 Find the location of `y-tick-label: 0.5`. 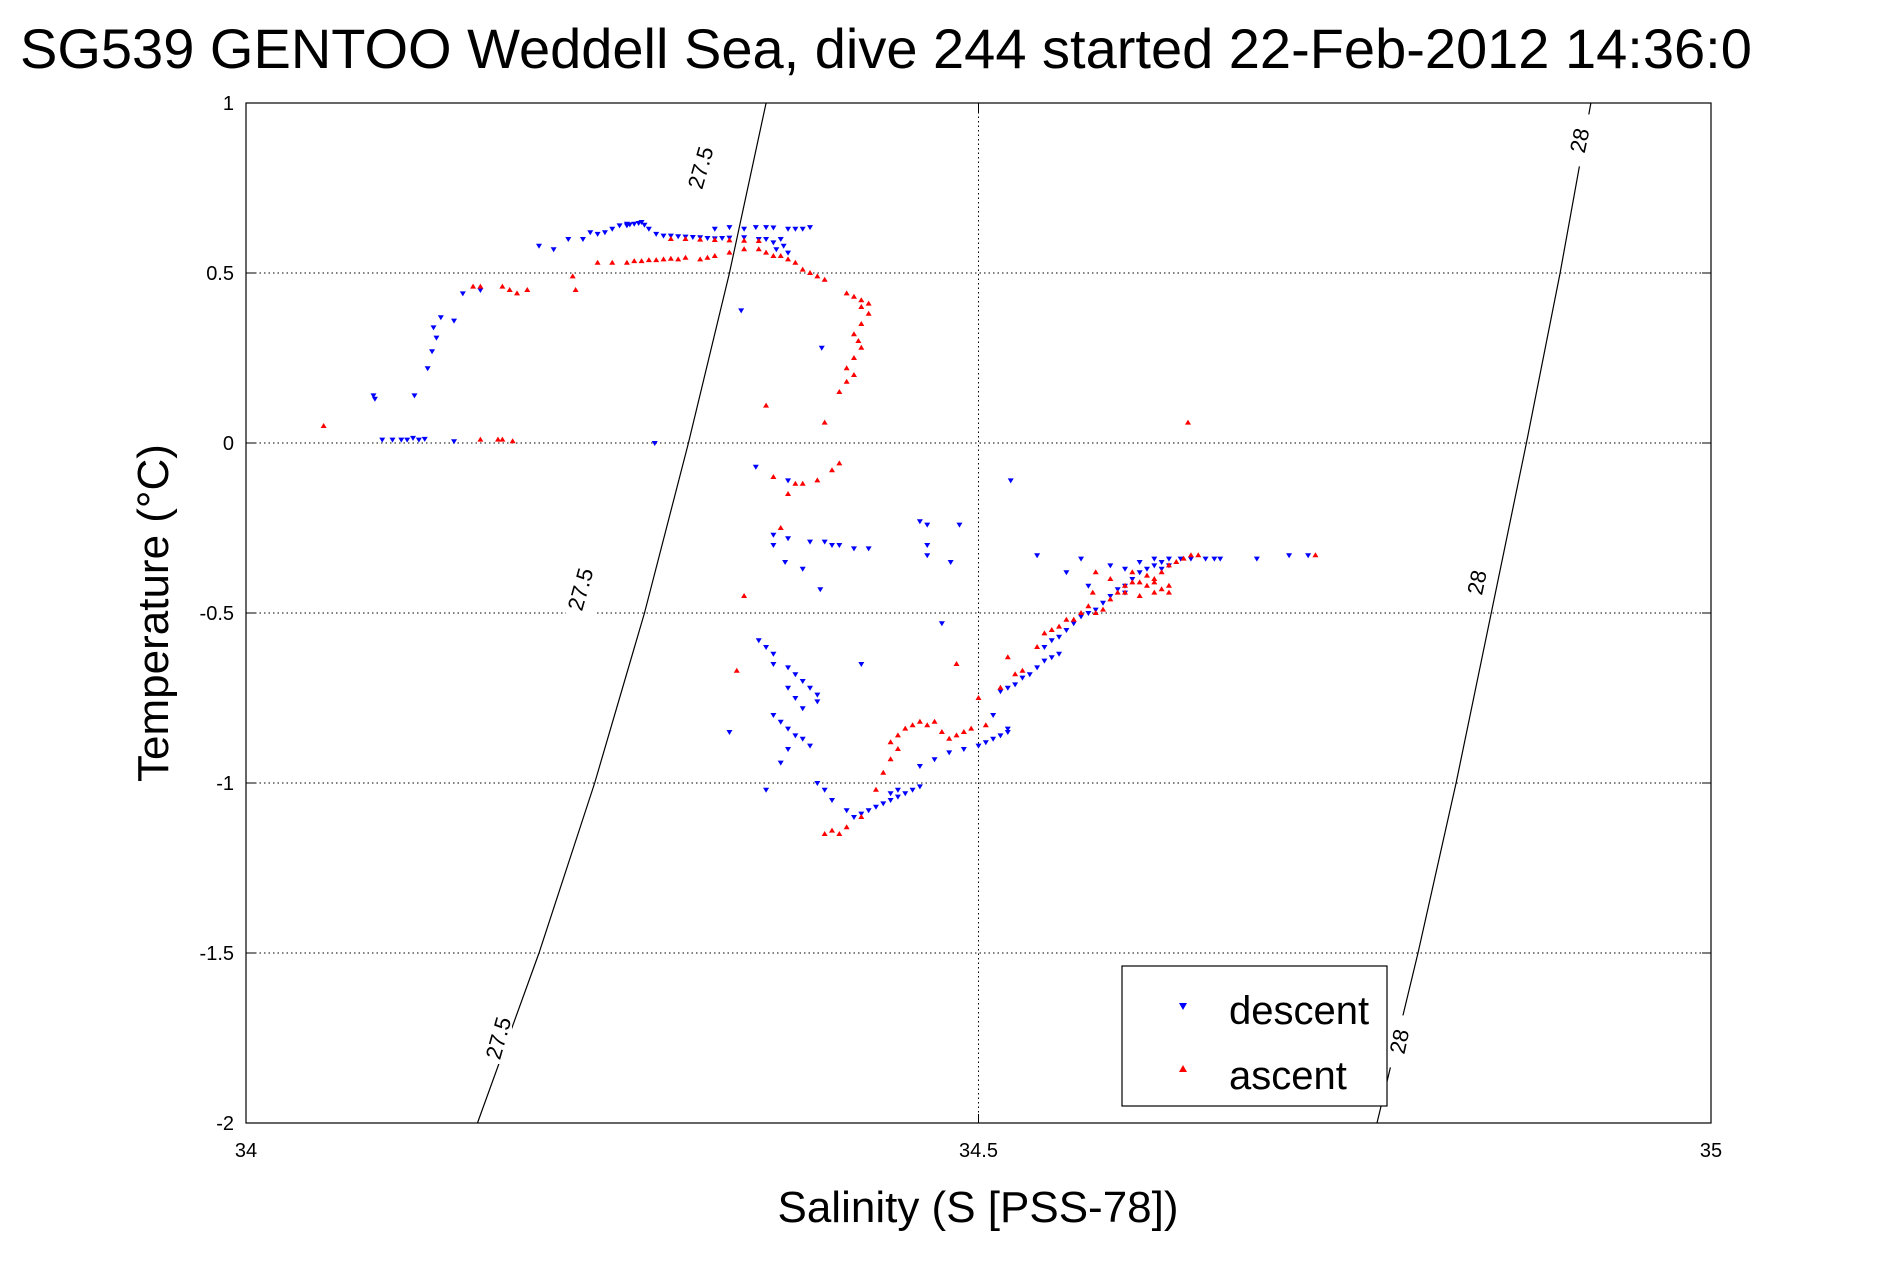

y-tick-label: 0.5 is located at coordinates (220, 274).